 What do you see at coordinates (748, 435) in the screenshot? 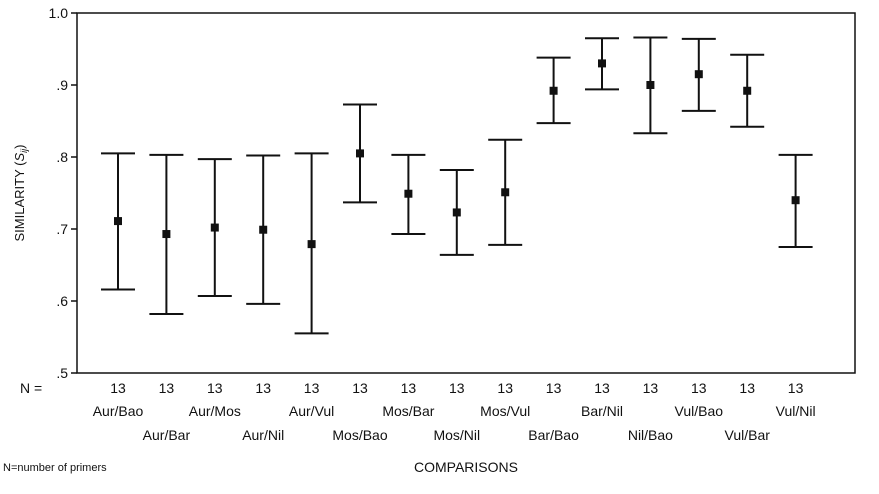
I see `category-label: Vul/Bar` at bounding box center [748, 435].